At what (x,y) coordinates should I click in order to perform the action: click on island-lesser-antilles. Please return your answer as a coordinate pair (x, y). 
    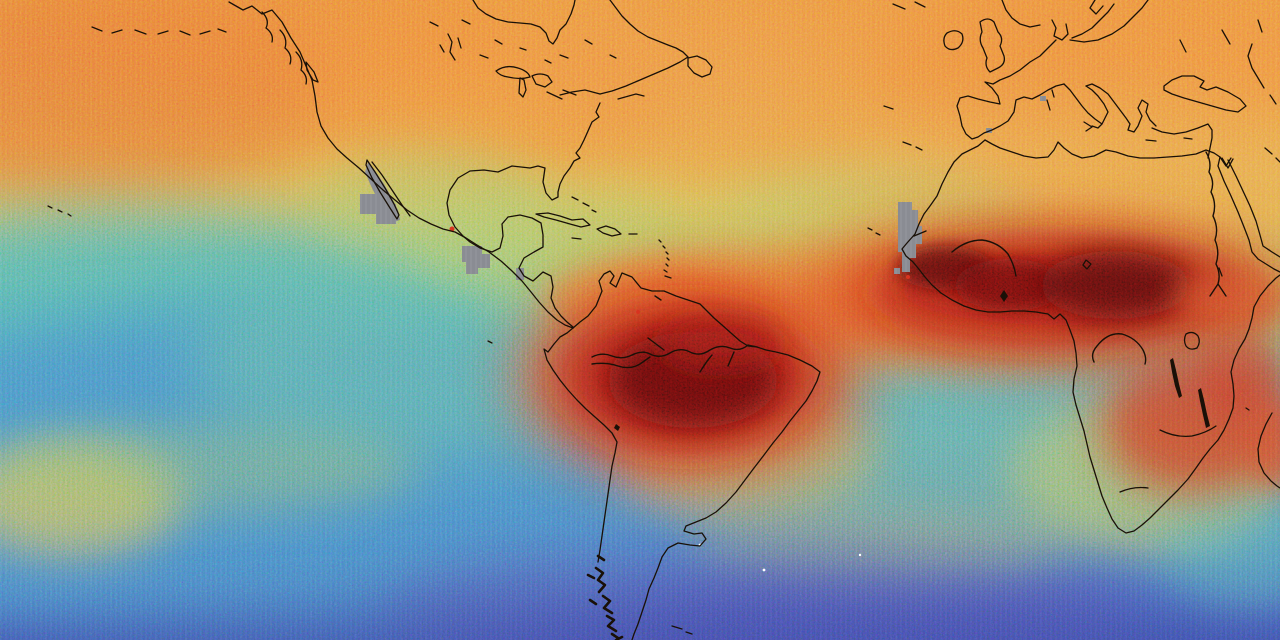
    Looking at the image, I should click on (665, 259).